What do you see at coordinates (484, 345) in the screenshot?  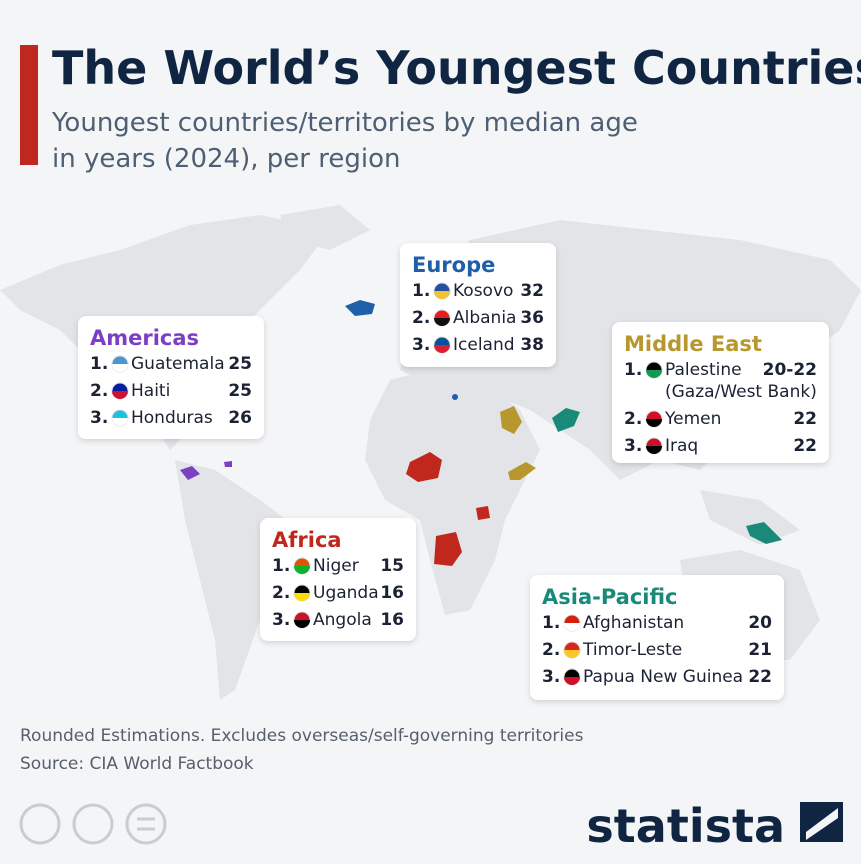 I see `country: Iceland` at bounding box center [484, 345].